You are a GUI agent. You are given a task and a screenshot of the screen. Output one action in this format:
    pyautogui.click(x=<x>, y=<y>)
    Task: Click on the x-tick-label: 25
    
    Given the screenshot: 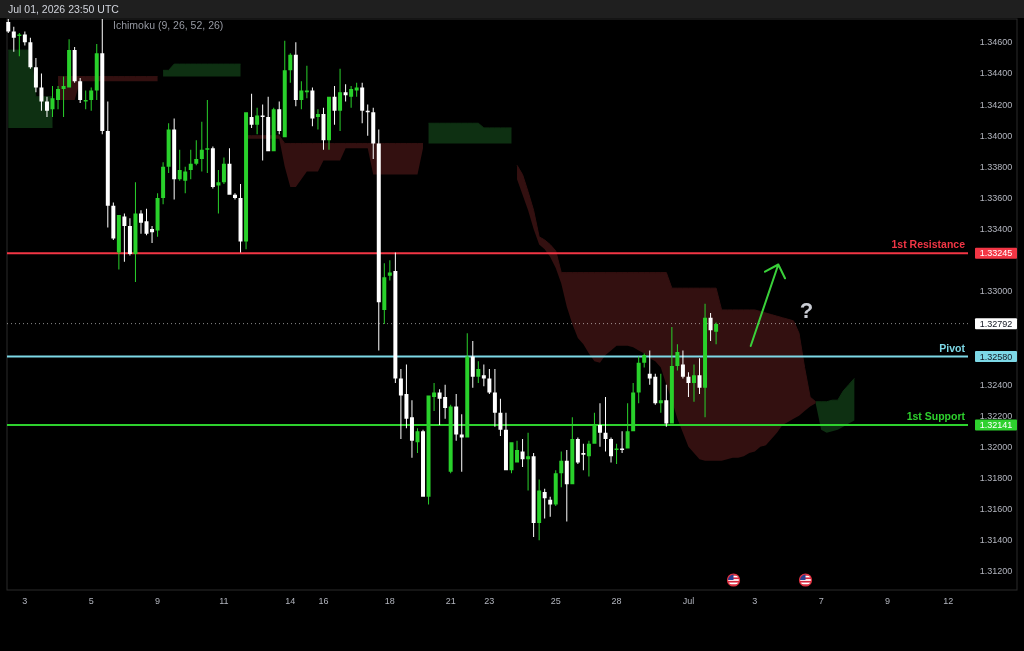 What is the action you would take?
    pyautogui.click(x=555, y=601)
    